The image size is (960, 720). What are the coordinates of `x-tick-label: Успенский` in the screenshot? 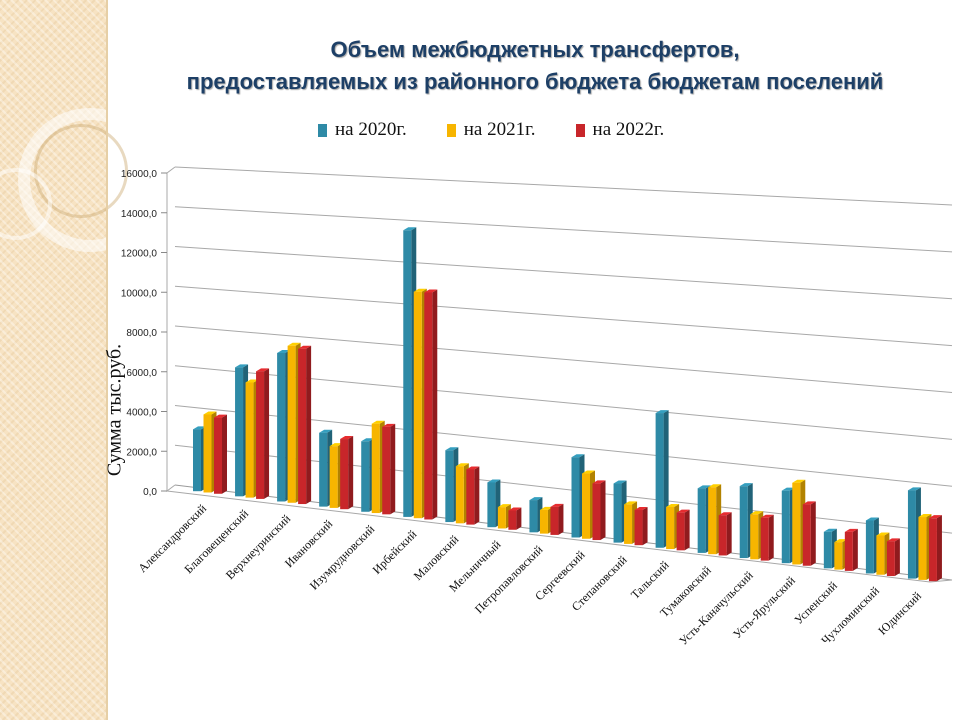 It's located at (815, 602).